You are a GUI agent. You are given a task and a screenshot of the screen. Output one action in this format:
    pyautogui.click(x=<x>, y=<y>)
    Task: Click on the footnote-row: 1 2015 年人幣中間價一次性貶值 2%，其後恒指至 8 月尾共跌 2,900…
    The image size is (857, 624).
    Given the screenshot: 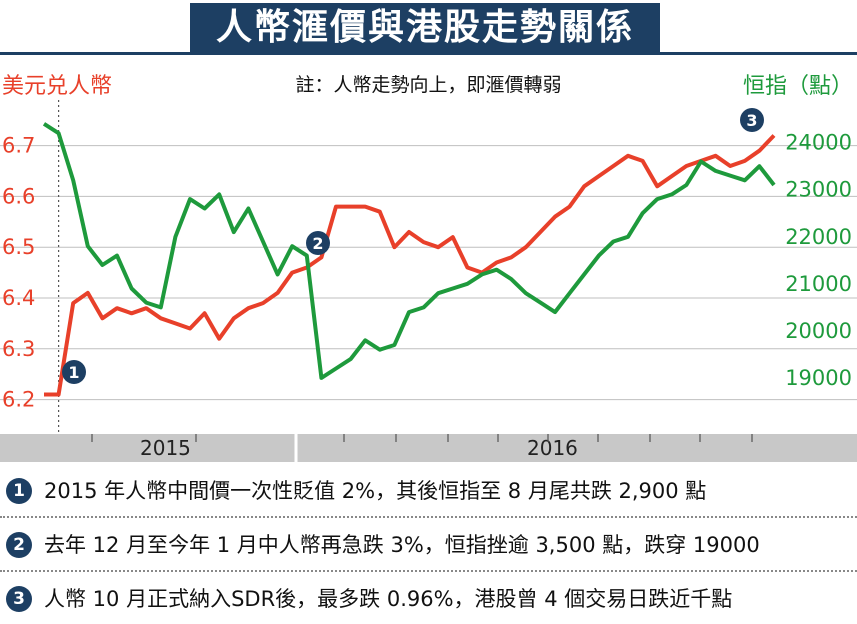 What is the action you would take?
    pyautogui.click(x=428, y=491)
    